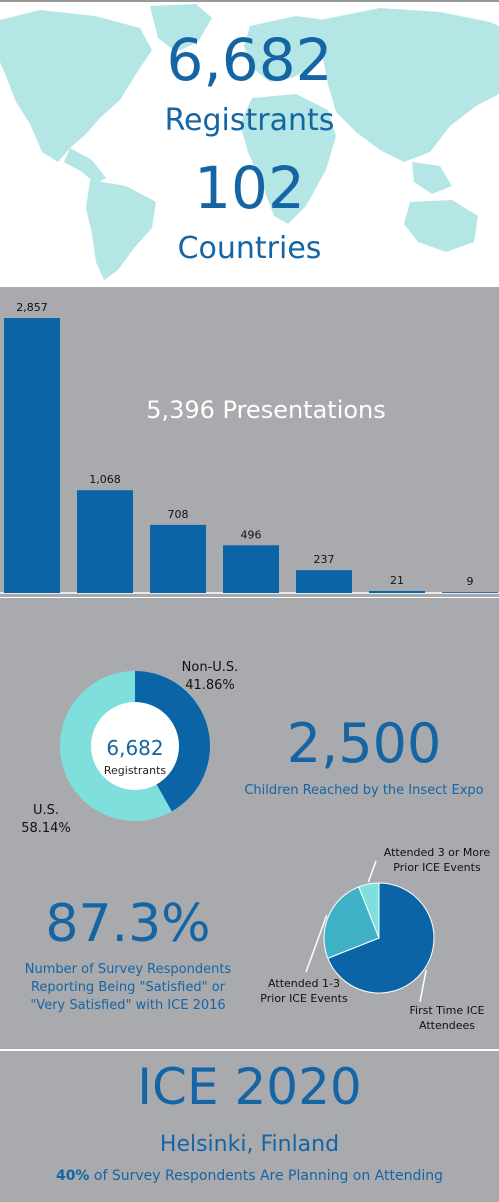 The width and height of the screenshot is (499, 1202). What do you see at coordinates (441, 226) in the screenshot?
I see `map-australia` at bounding box center [441, 226].